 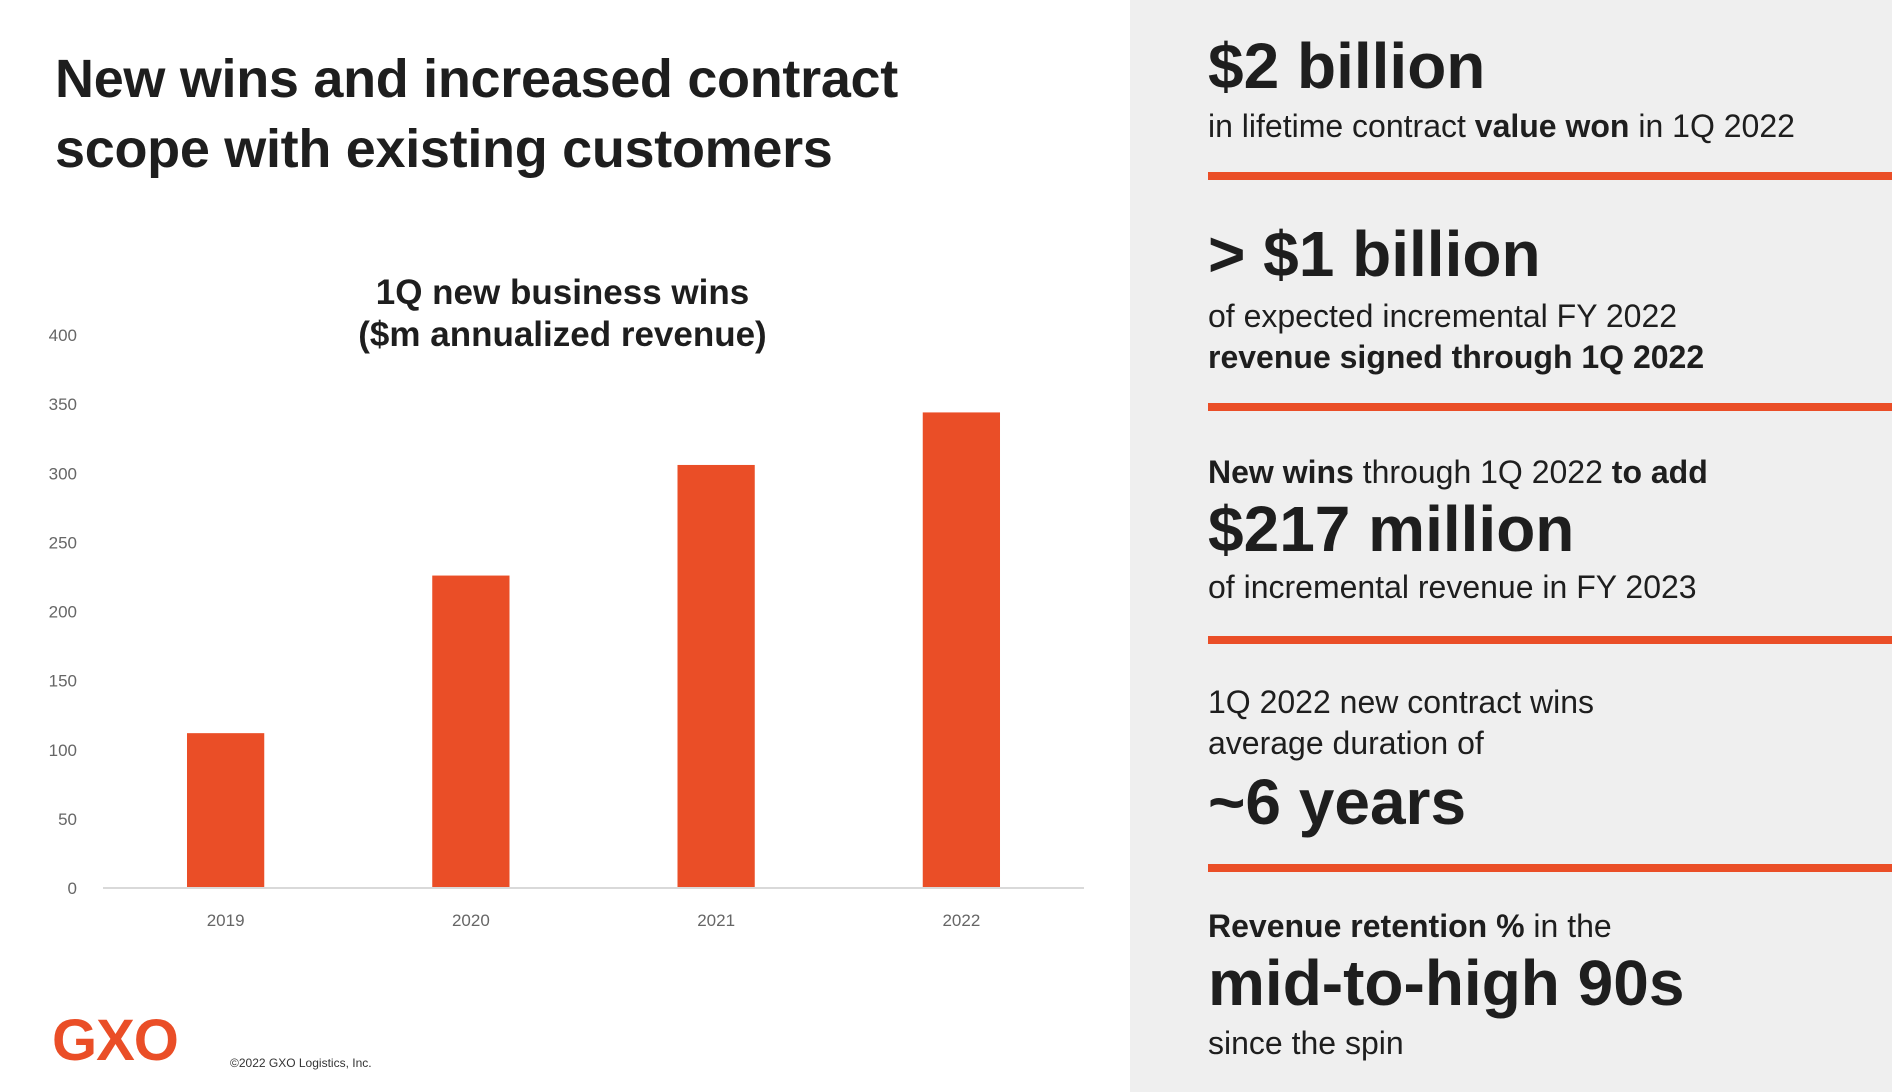 What do you see at coordinates (115, 1040) in the screenshot?
I see `gxo-logo: GXO` at bounding box center [115, 1040].